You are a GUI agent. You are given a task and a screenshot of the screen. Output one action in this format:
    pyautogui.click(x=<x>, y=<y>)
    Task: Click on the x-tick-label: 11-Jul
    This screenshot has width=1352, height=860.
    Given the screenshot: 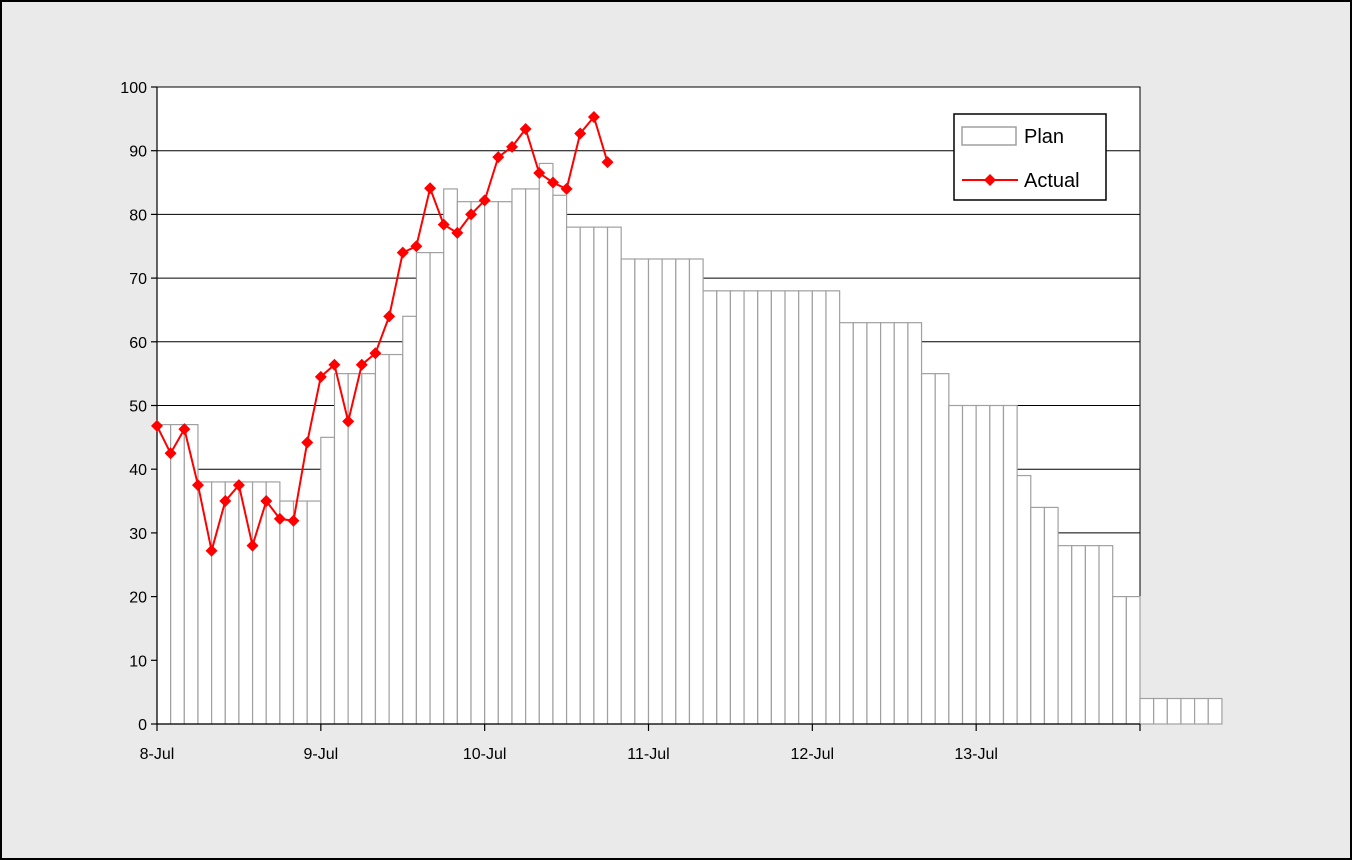 What is the action you would take?
    pyautogui.click(x=648, y=754)
    